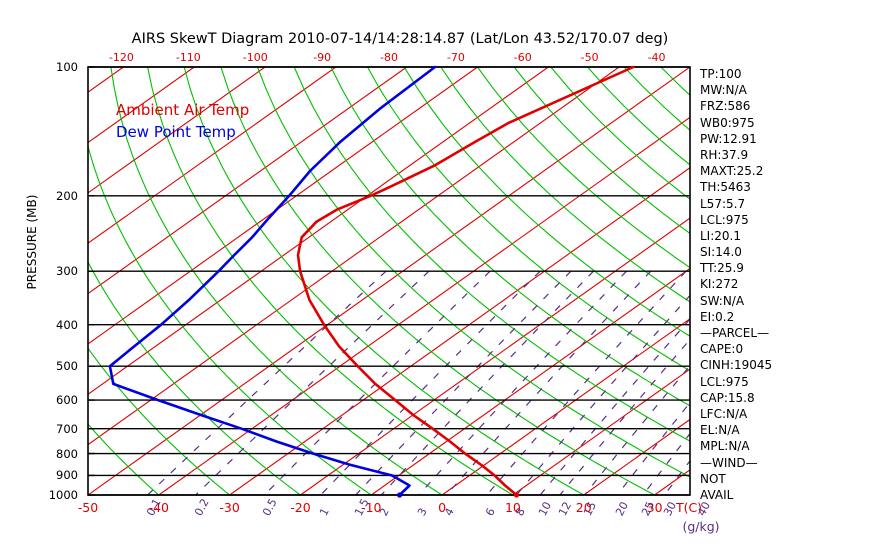  Describe the element at coordinates (589, 57) in the screenshot. I see `top-temp-tick--50: -50` at that location.